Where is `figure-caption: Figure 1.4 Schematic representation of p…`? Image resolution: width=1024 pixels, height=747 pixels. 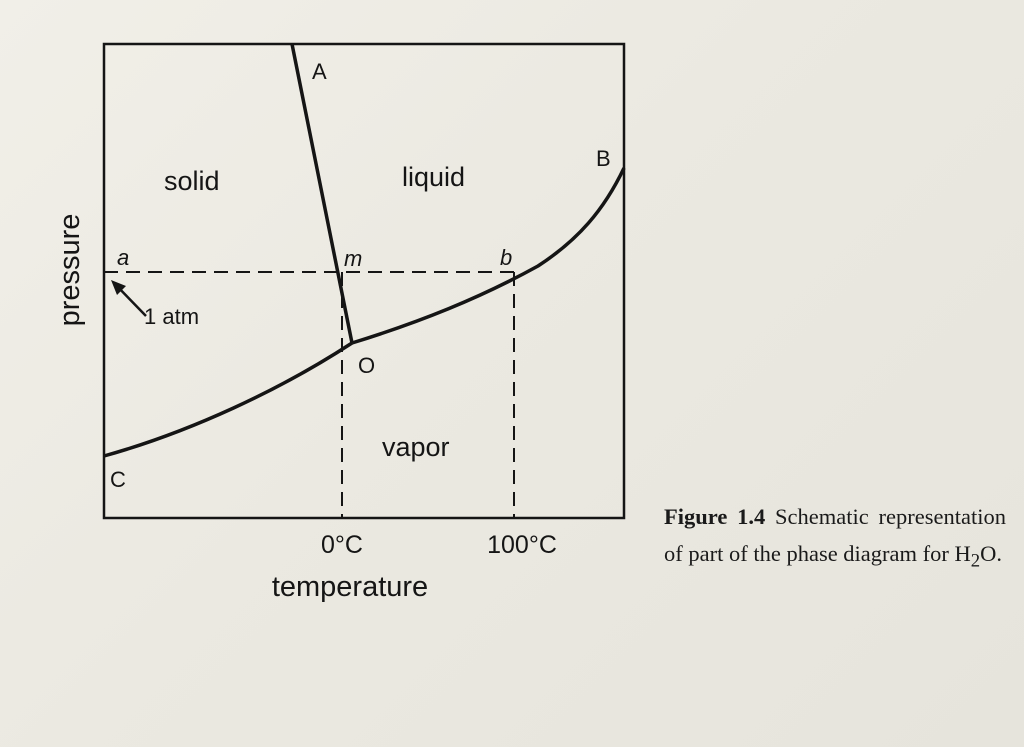
figure-caption: Figure 1.4 Schematic representation of p… is located at coordinates (835, 539).